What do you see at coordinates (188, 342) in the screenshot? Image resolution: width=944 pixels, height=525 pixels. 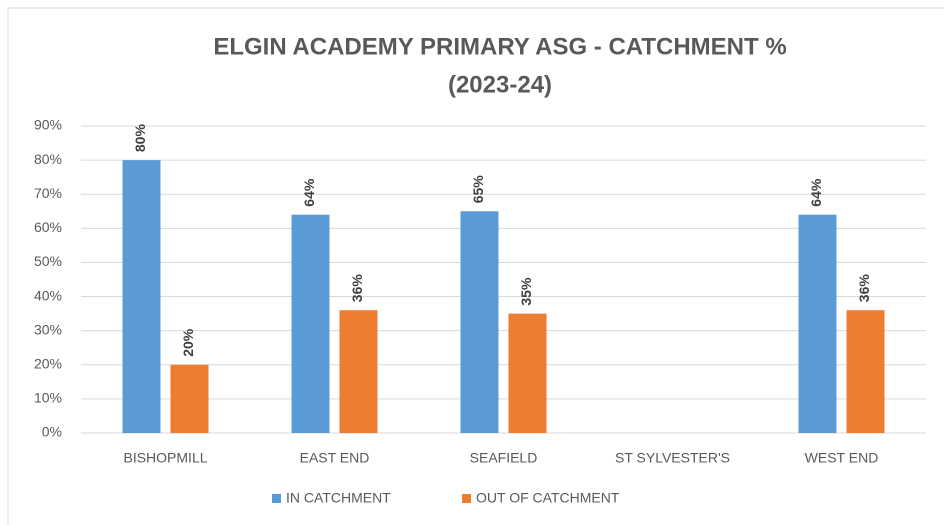 I see `data-label: 20%` at bounding box center [188, 342].